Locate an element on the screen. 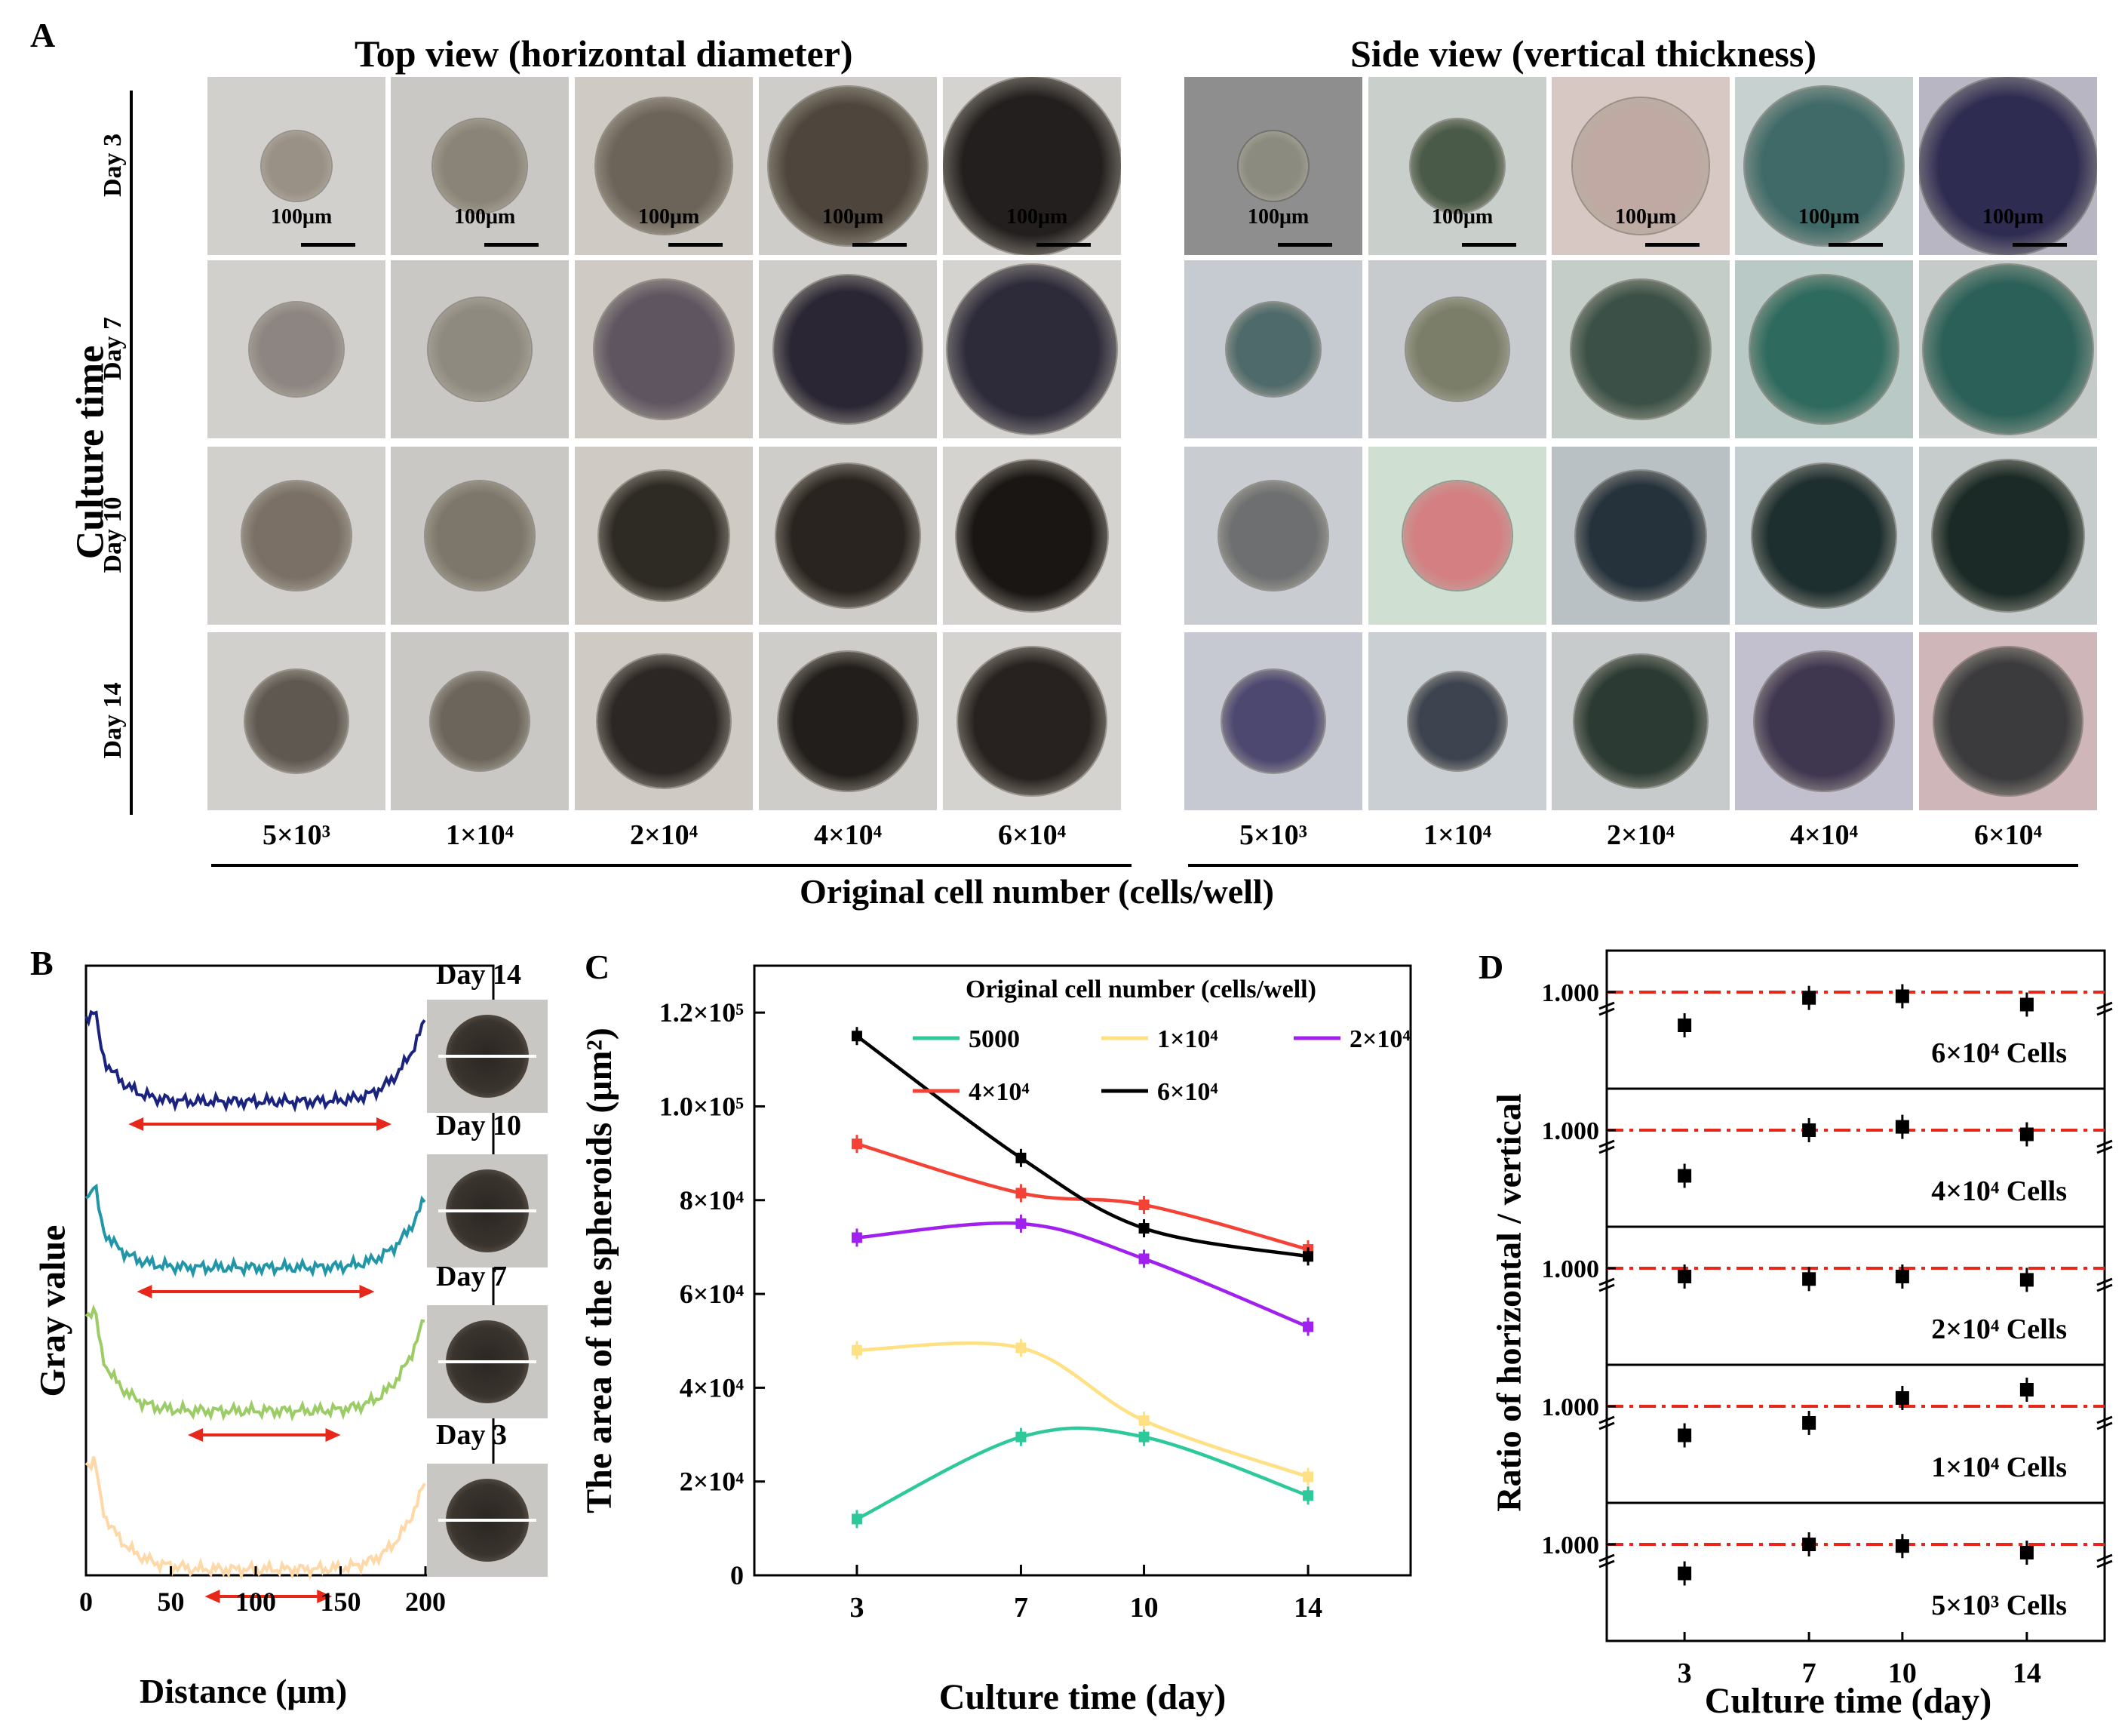 The image size is (2128, 1736). ratio-subplot-frame is located at coordinates (1855, 1571).